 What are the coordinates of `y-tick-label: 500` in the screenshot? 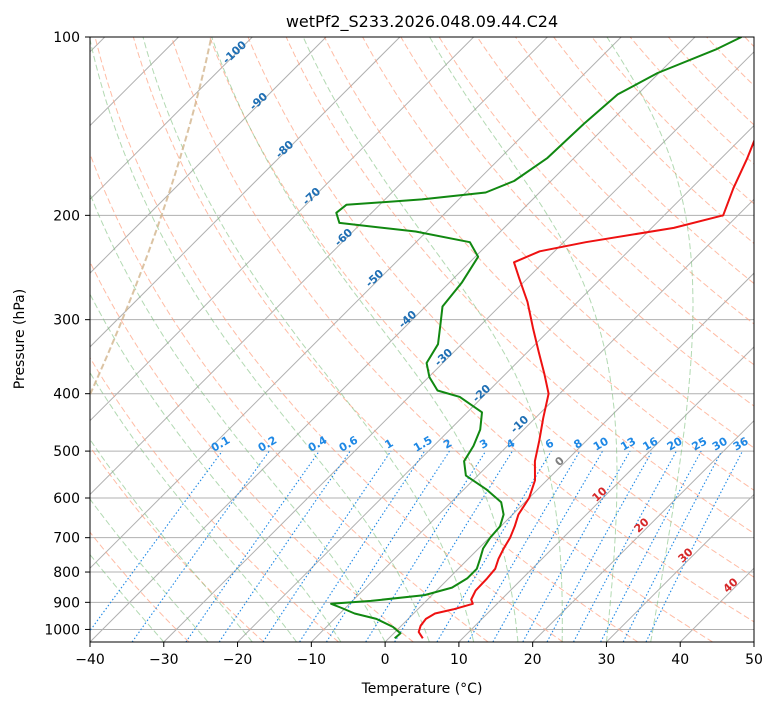 It's located at (66, 452).